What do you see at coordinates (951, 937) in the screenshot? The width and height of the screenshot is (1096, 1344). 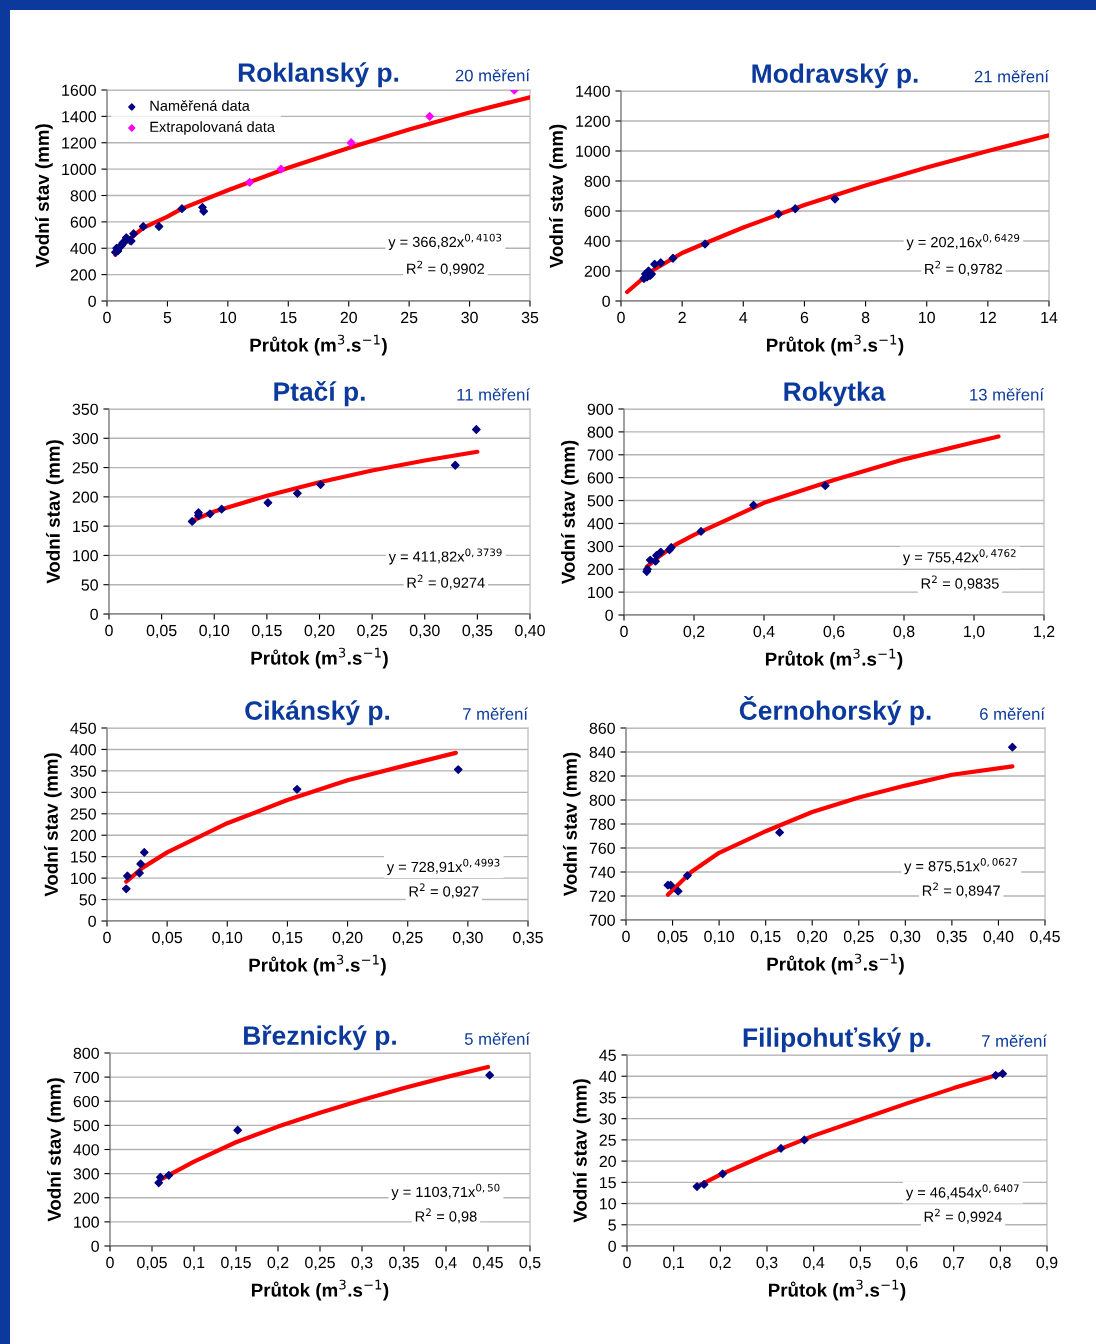 I see `x-tick-label: 0,35` at bounding box center [951, 937].